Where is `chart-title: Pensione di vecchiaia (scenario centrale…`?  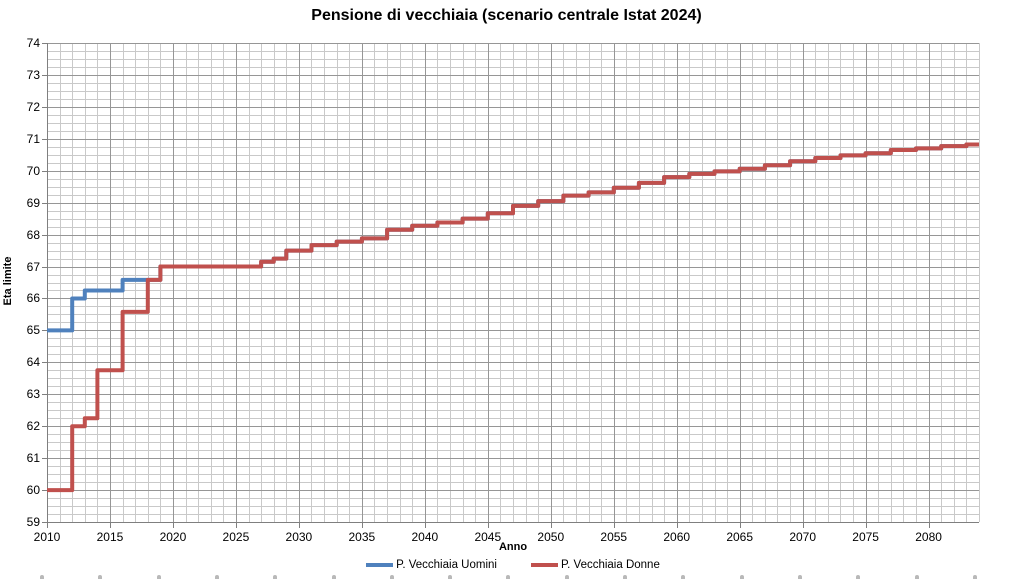
chart-title: Pensione di vecchiaia (scenario centrale… is located at coordinates (506, 15).